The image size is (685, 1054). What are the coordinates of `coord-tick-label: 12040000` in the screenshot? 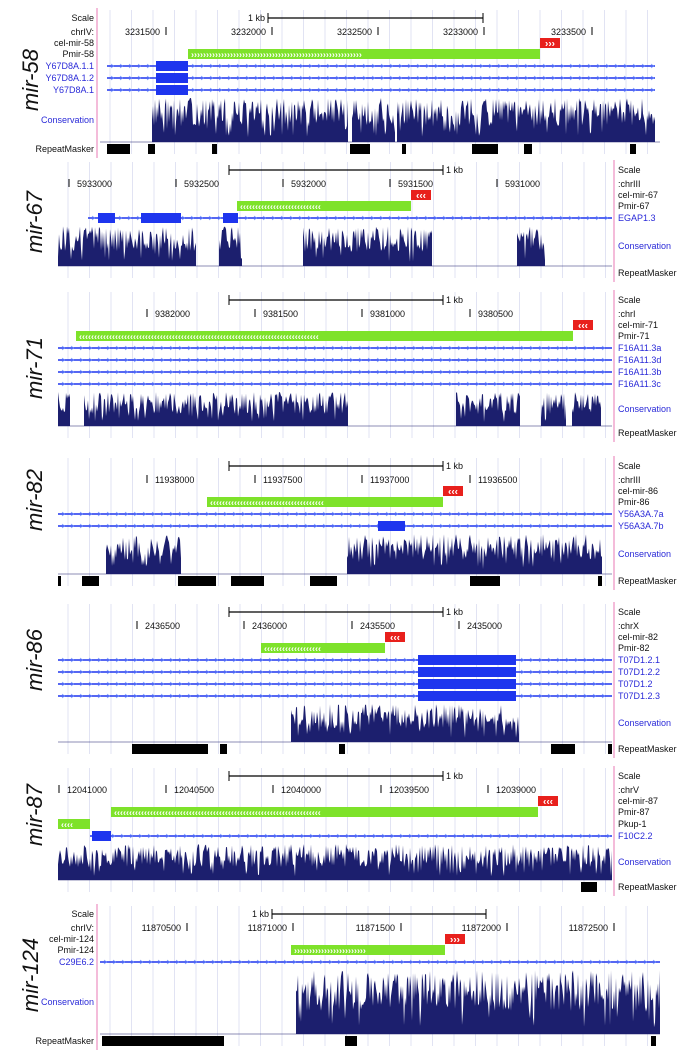 It's located at (301, 790).